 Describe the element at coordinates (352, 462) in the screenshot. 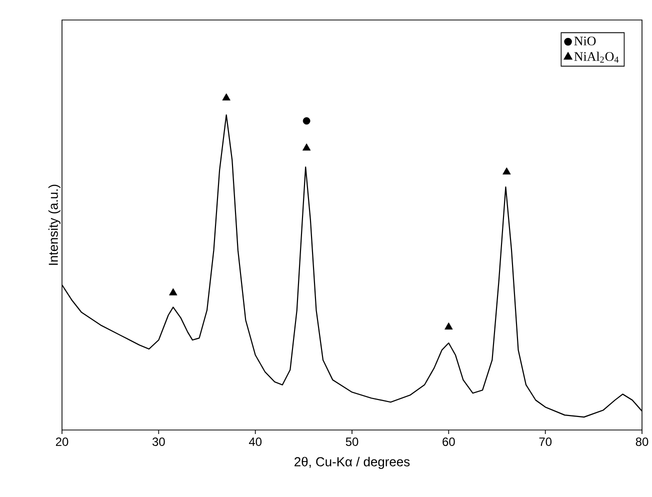

I see `x-axis-title: 2θ, Cu-Kα / degrees` at that location.